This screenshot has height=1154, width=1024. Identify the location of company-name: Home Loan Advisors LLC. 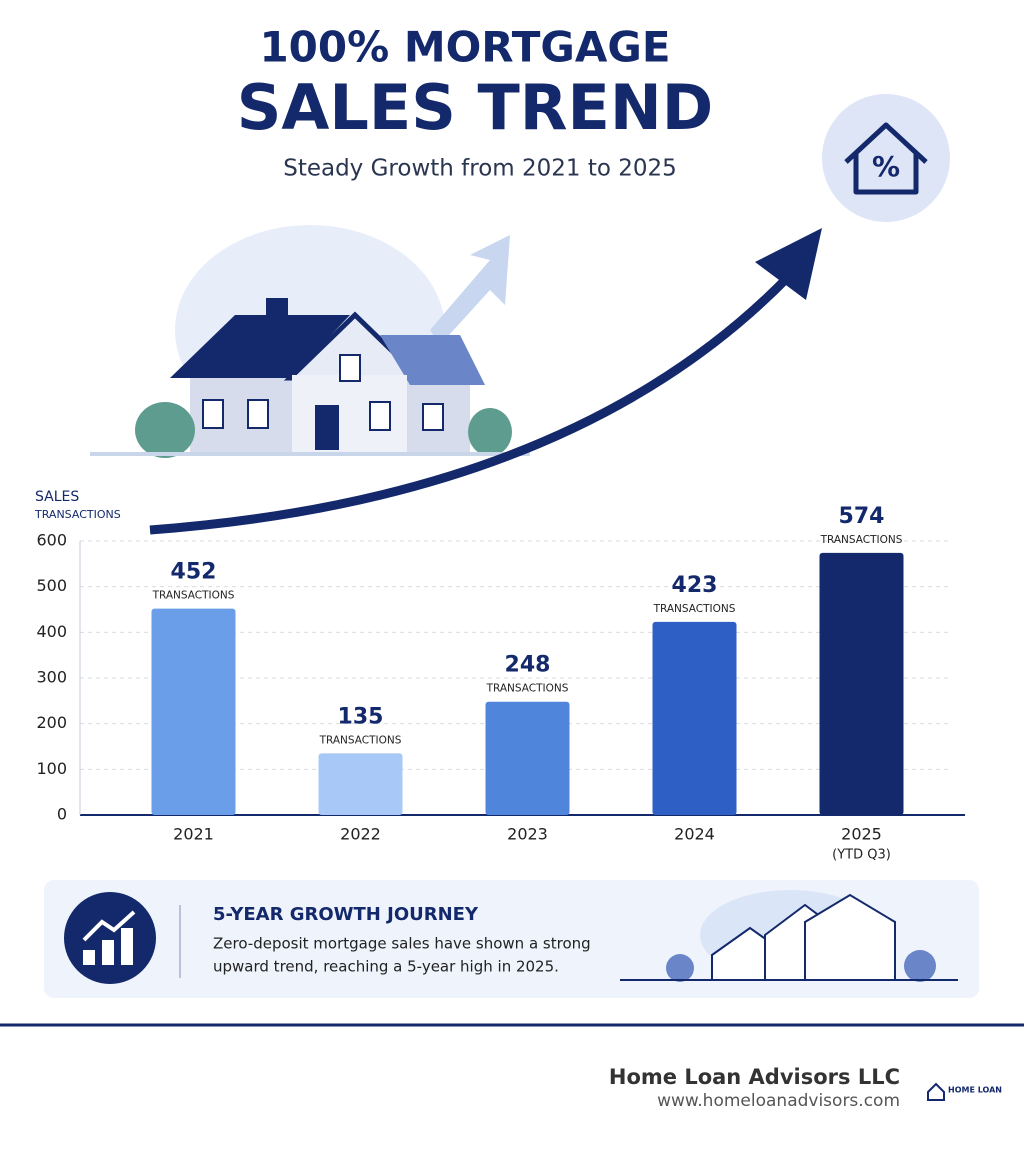
(754, 1077).